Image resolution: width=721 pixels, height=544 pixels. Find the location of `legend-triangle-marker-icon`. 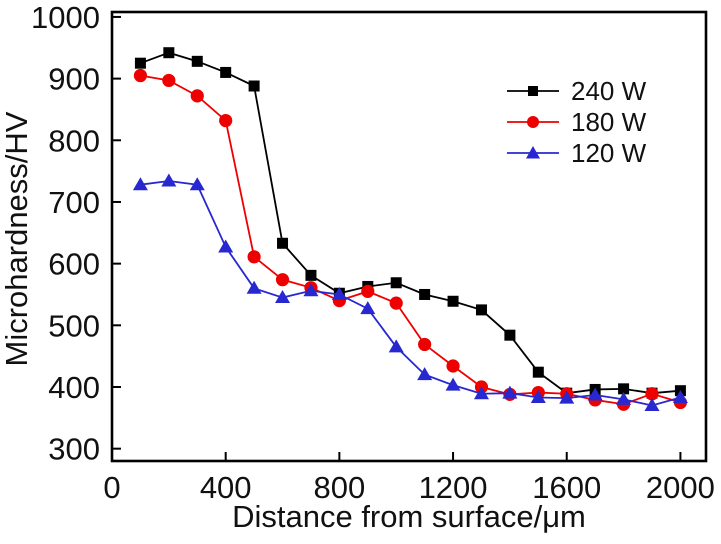

legend-triangle-marker-icon is located at coordinates (533, 152).